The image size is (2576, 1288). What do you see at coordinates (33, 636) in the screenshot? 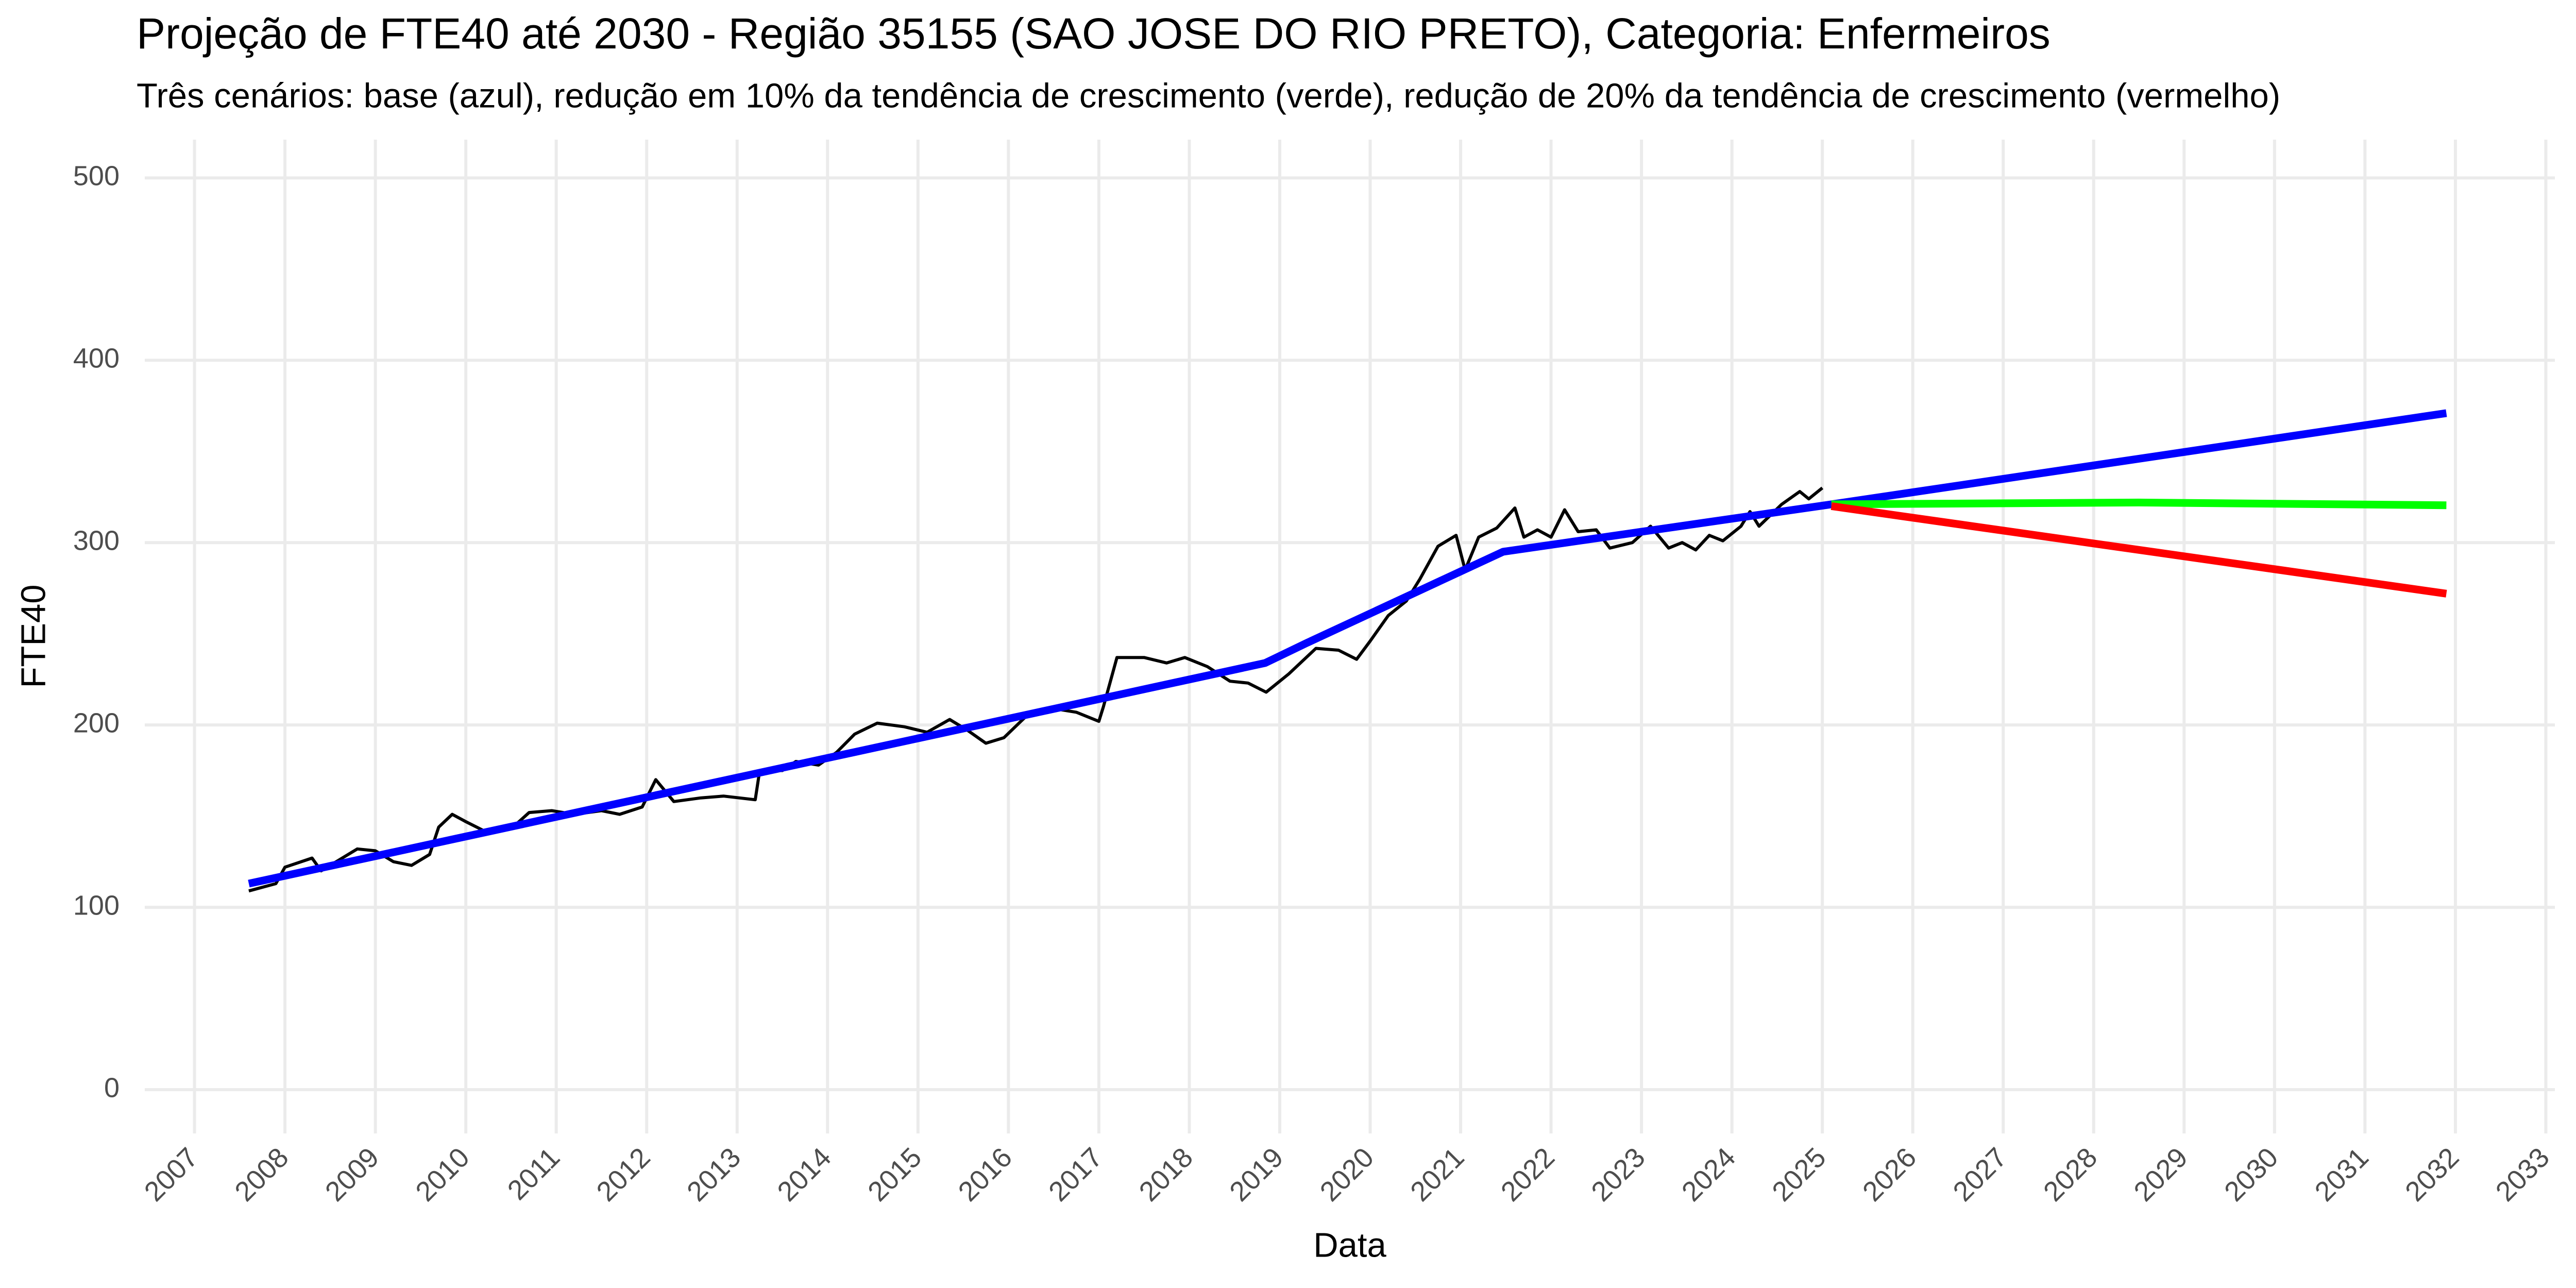
I see `y-axis-title: FTE40` at bounding box center [33, 636].